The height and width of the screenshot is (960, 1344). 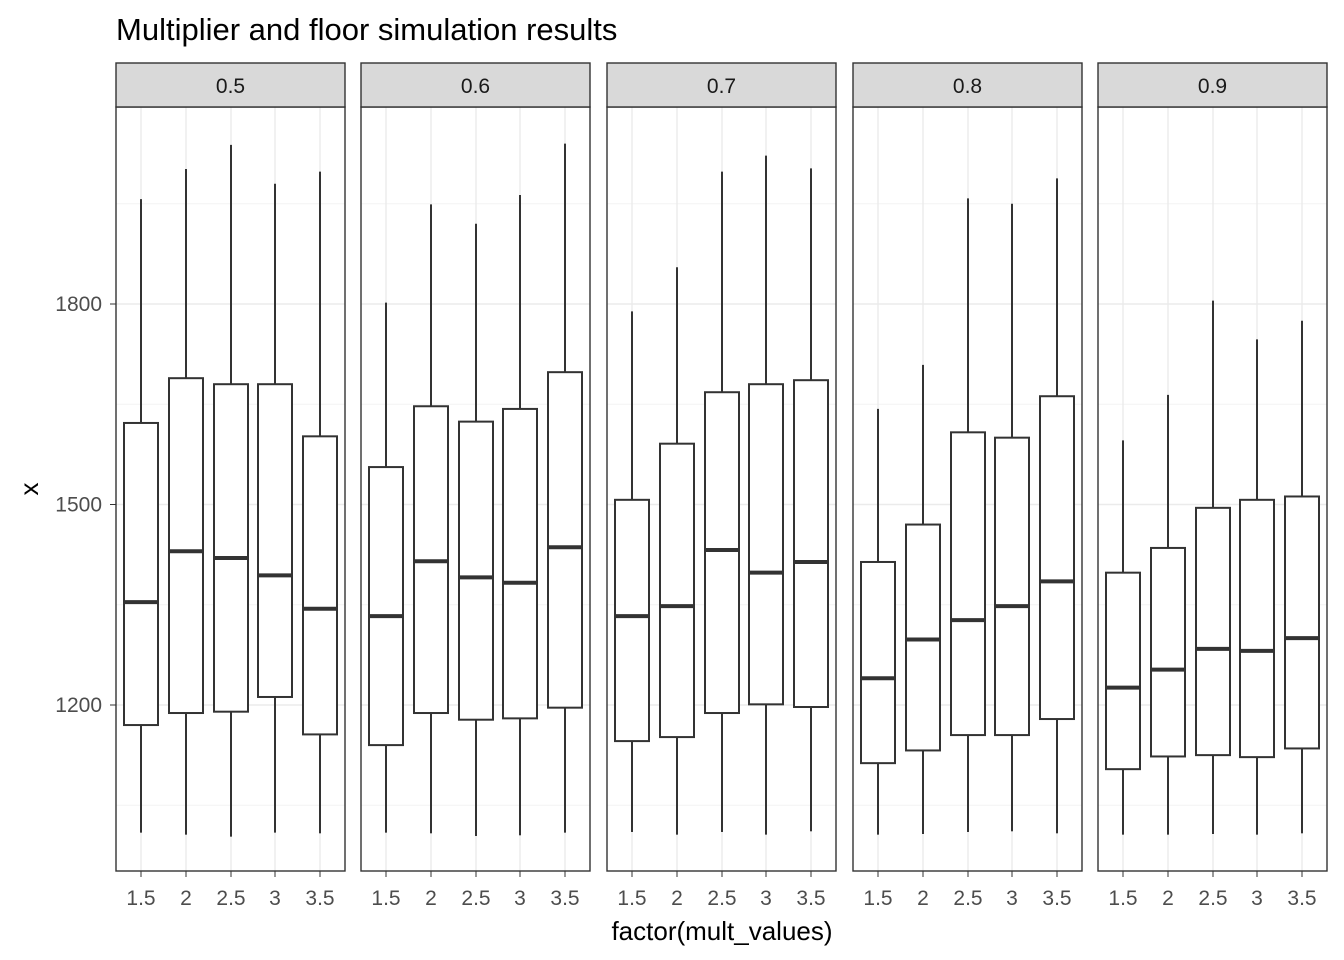 I want to click on chart-title: Multiplier and floor simulation results, so click(x=366, y=29).